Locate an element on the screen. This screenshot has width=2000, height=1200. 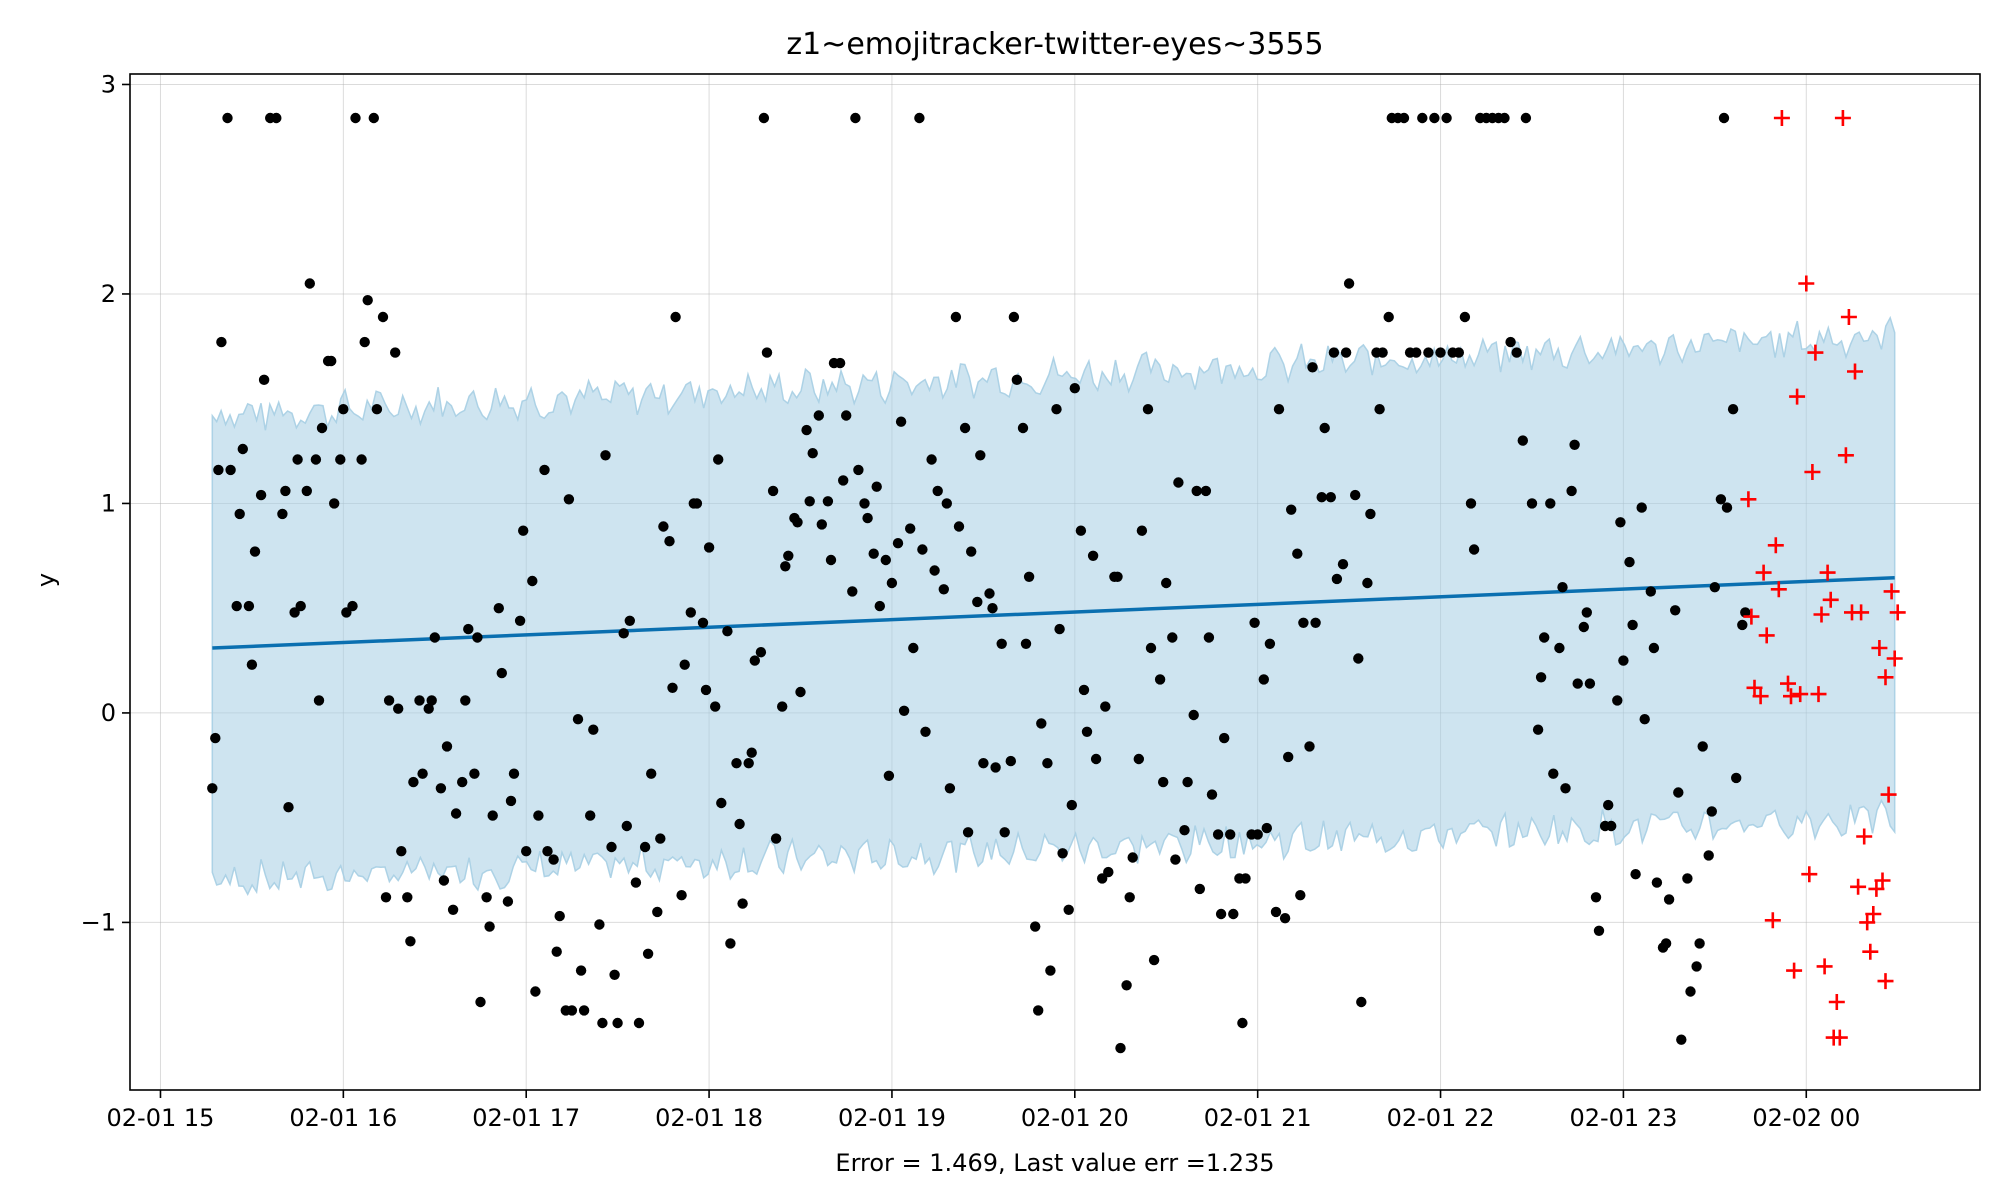
x-tick-label: 02-01 17 is located at coordinates (526, 1118).